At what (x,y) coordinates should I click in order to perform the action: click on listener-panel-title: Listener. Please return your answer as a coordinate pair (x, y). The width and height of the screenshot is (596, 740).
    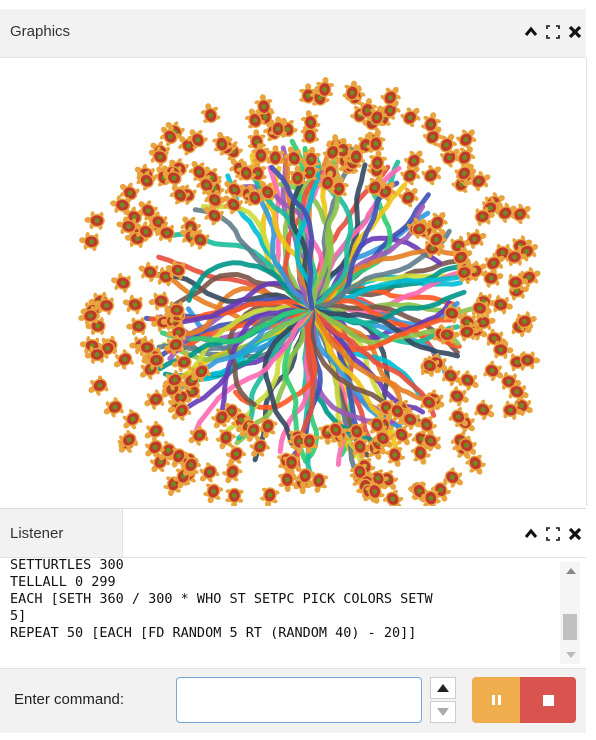
    Looking at the image, I should click on (37, 533).